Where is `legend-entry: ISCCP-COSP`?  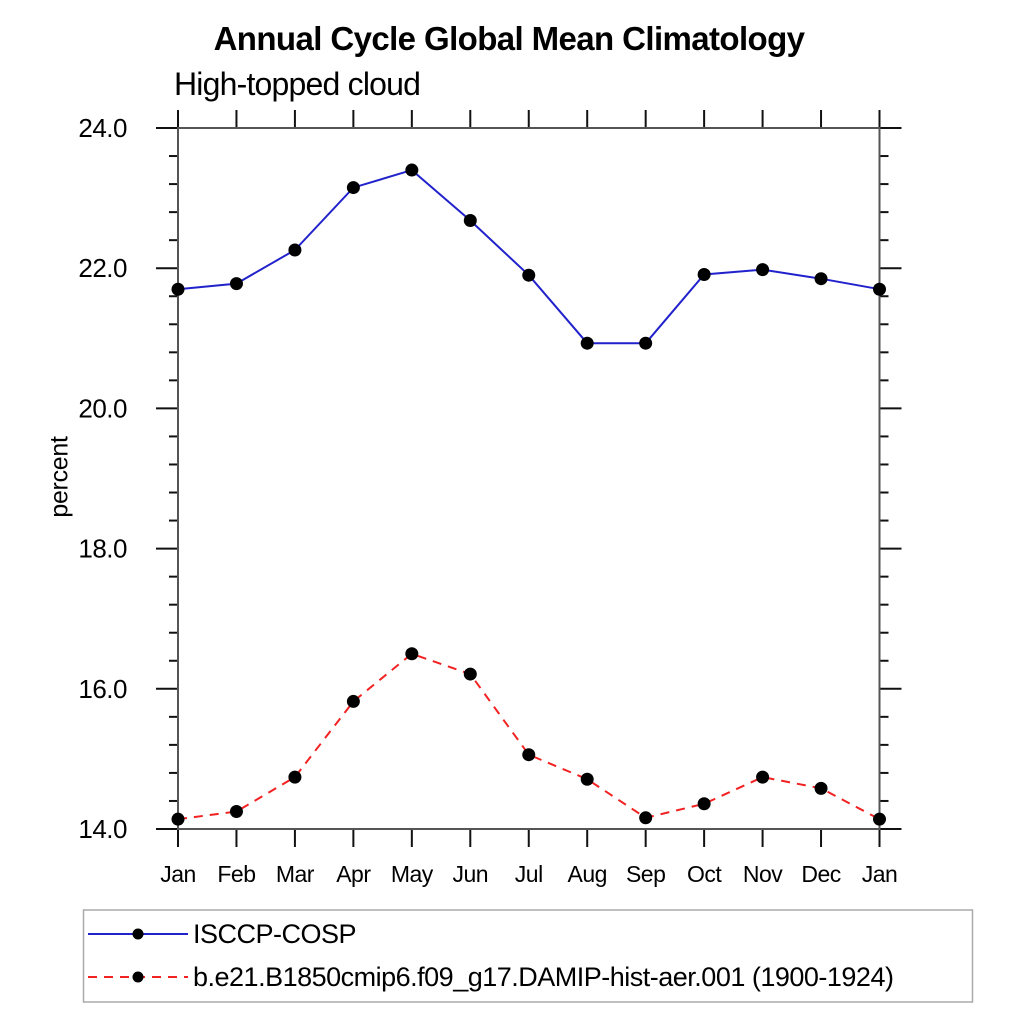
legend-entry: ISCCP-COSP is located at coordinates (222, 934).